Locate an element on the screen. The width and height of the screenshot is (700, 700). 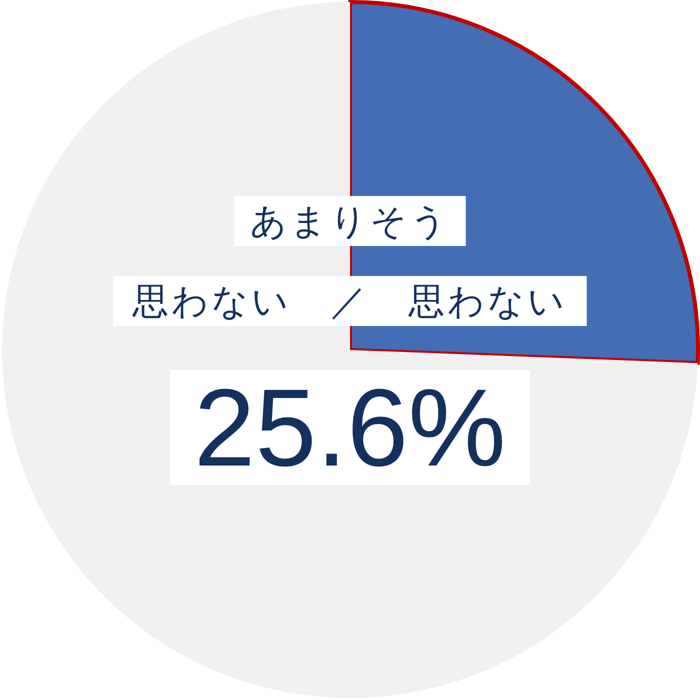
data-label: 25.6% is located at coordinates (350, 428).